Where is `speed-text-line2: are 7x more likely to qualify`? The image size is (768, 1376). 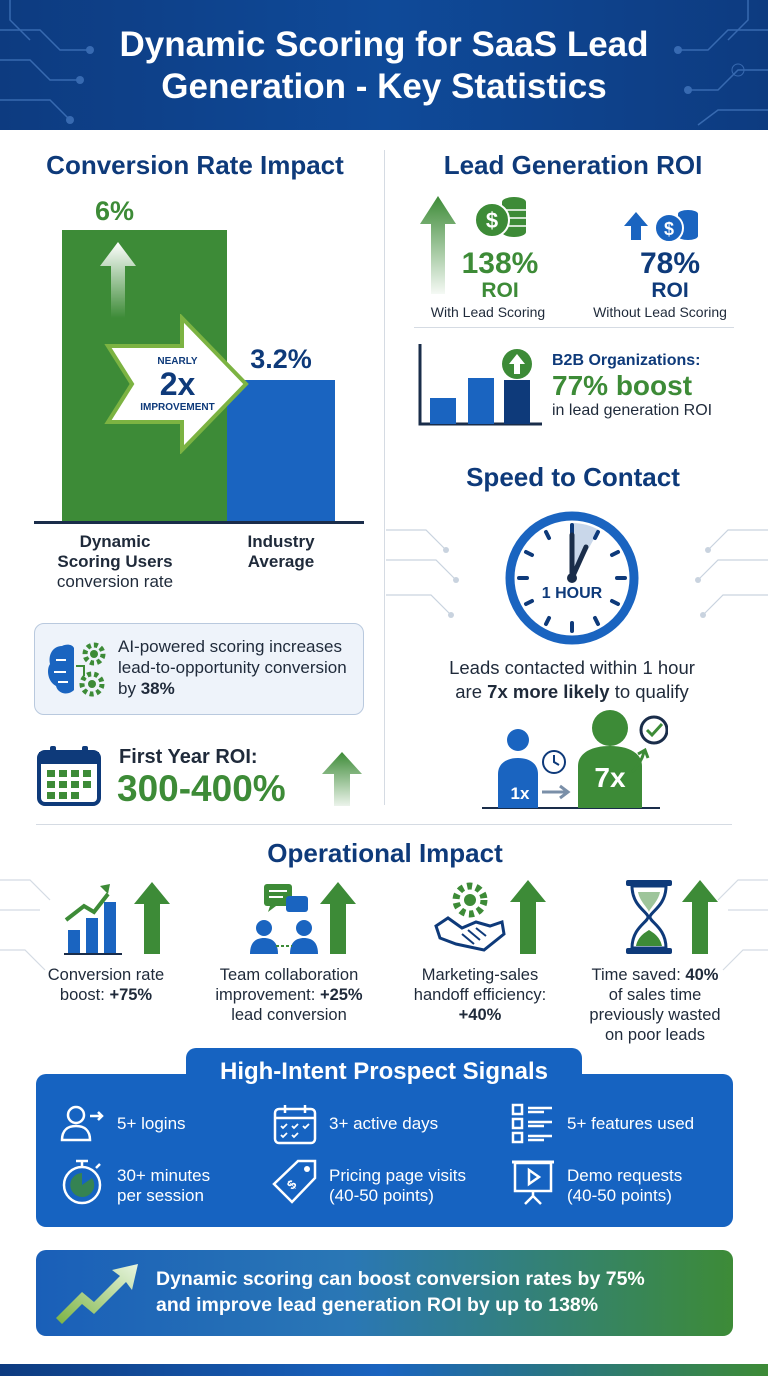 speed-text-line2: are 7x more likely to qualify is located at coordinates (572, 692).